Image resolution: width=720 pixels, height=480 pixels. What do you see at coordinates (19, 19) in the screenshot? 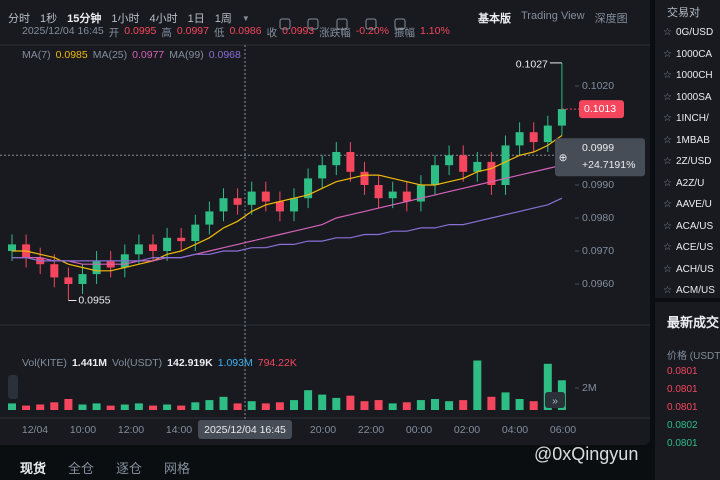
I see `interval-tab: 分时` at bounding box center [19, 19].